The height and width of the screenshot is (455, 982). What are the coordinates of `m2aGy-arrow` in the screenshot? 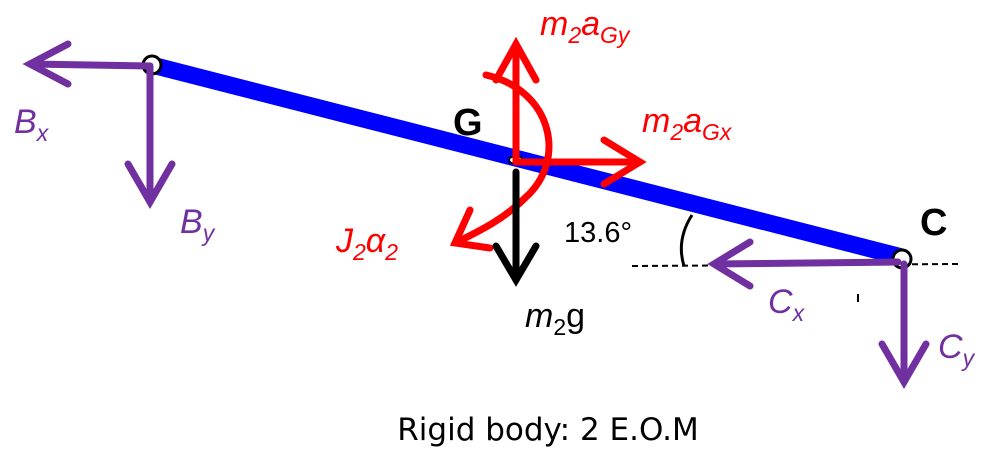 It's located at (516, 101).